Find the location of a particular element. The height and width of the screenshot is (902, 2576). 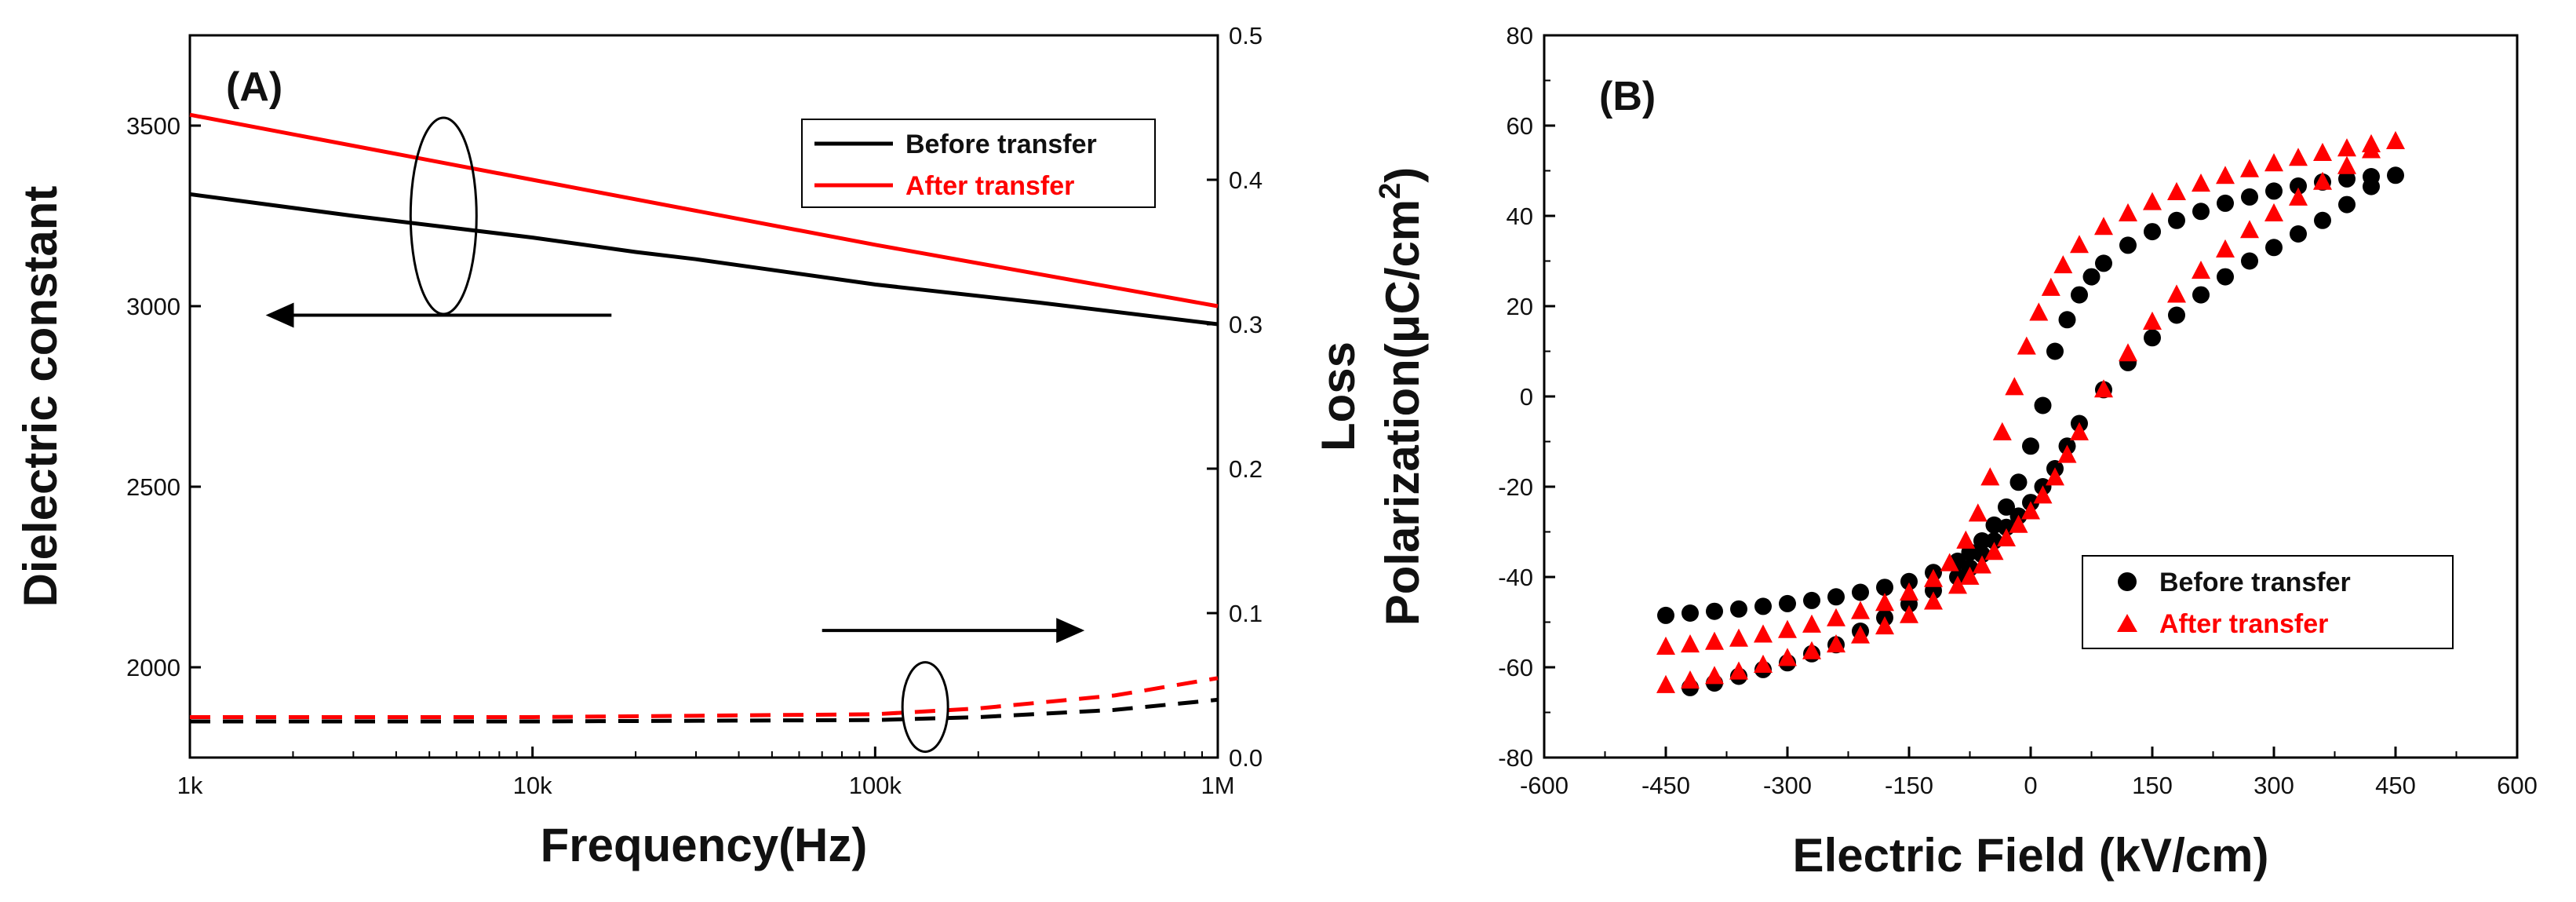

panel-a-right-y-tick-label: 0.0 is located at coordinates (1245, 758).